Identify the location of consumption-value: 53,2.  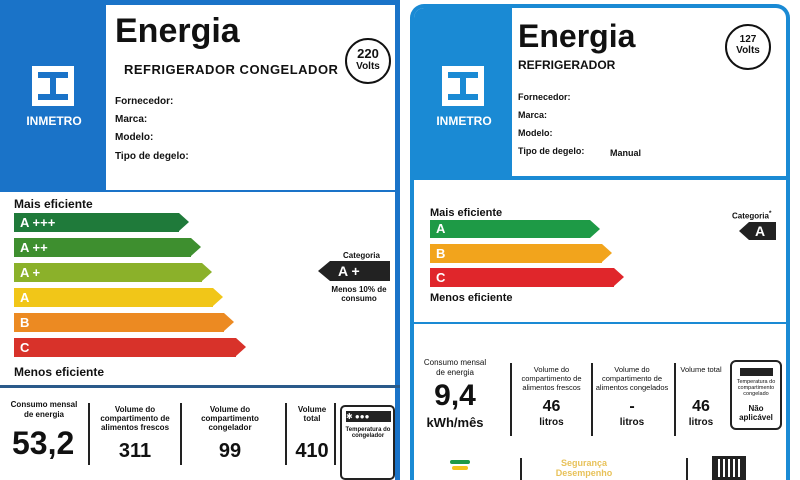
(43, 443).